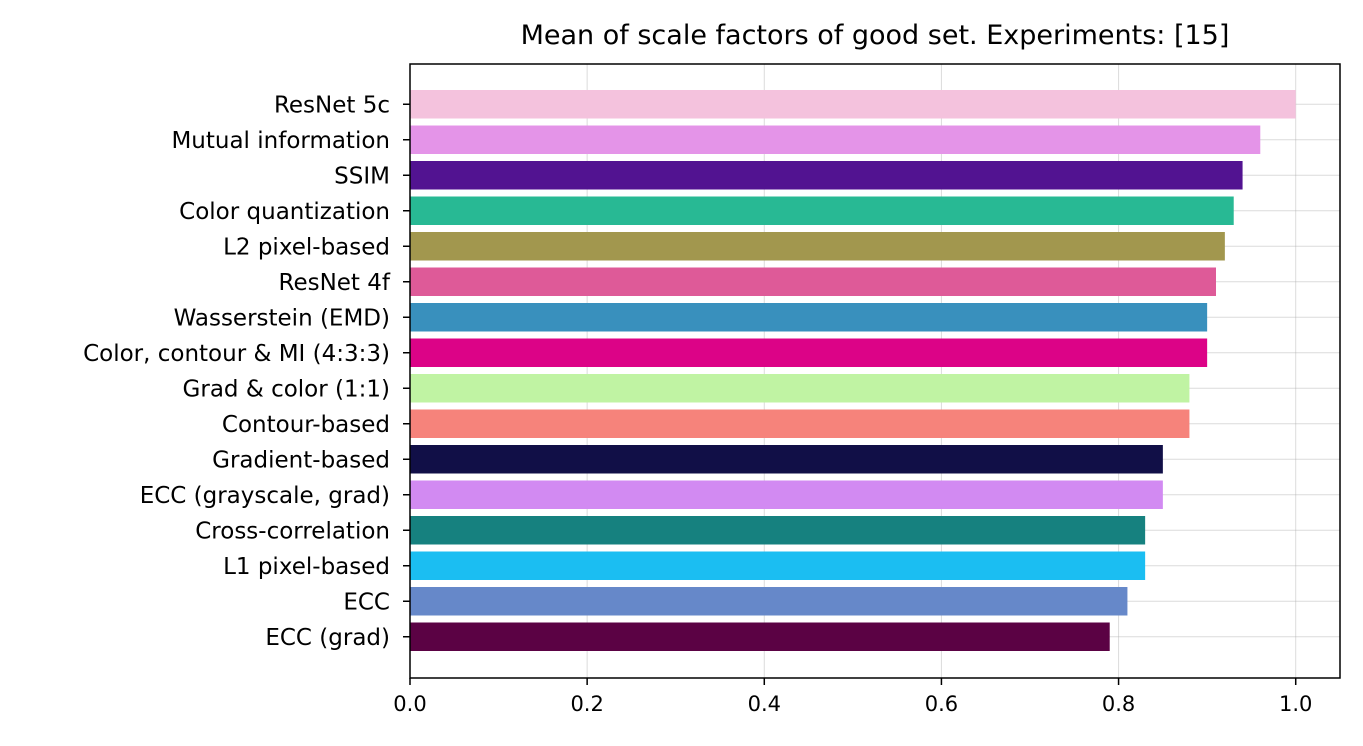  Describe the element at coordinates (409, 704) in the screenshot. I see `x-tick-label: 0.0` at that location.